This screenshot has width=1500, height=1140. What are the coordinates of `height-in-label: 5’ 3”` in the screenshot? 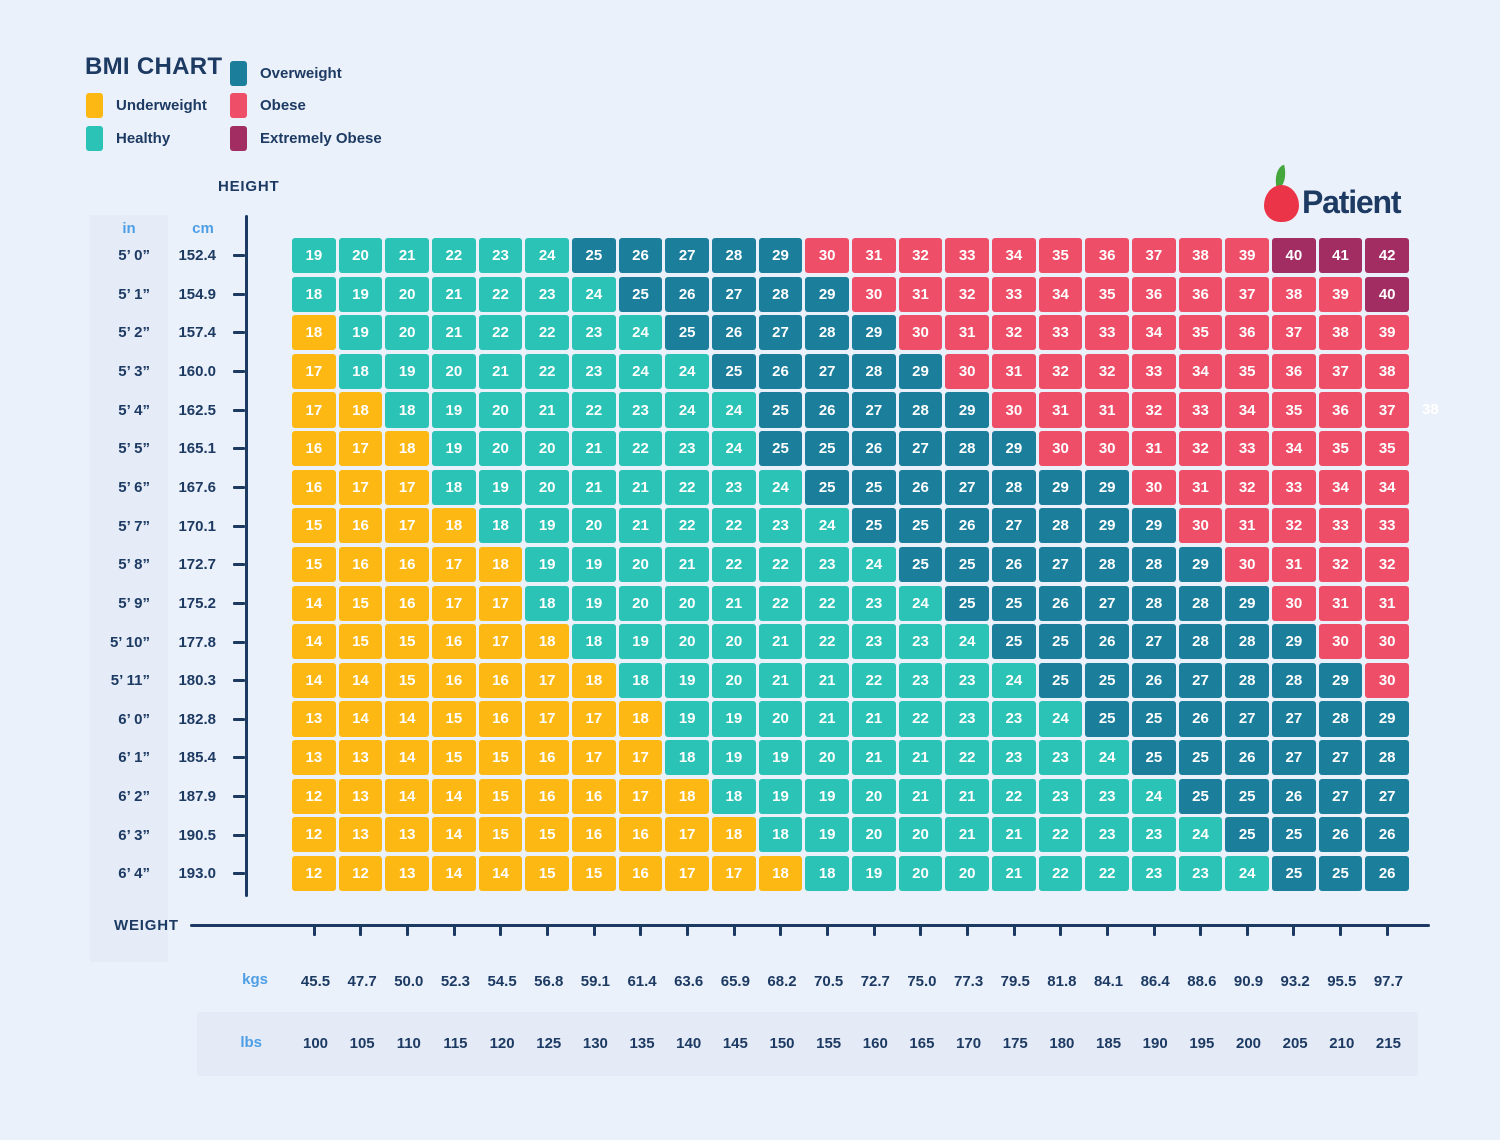 It's located at (134, 371).